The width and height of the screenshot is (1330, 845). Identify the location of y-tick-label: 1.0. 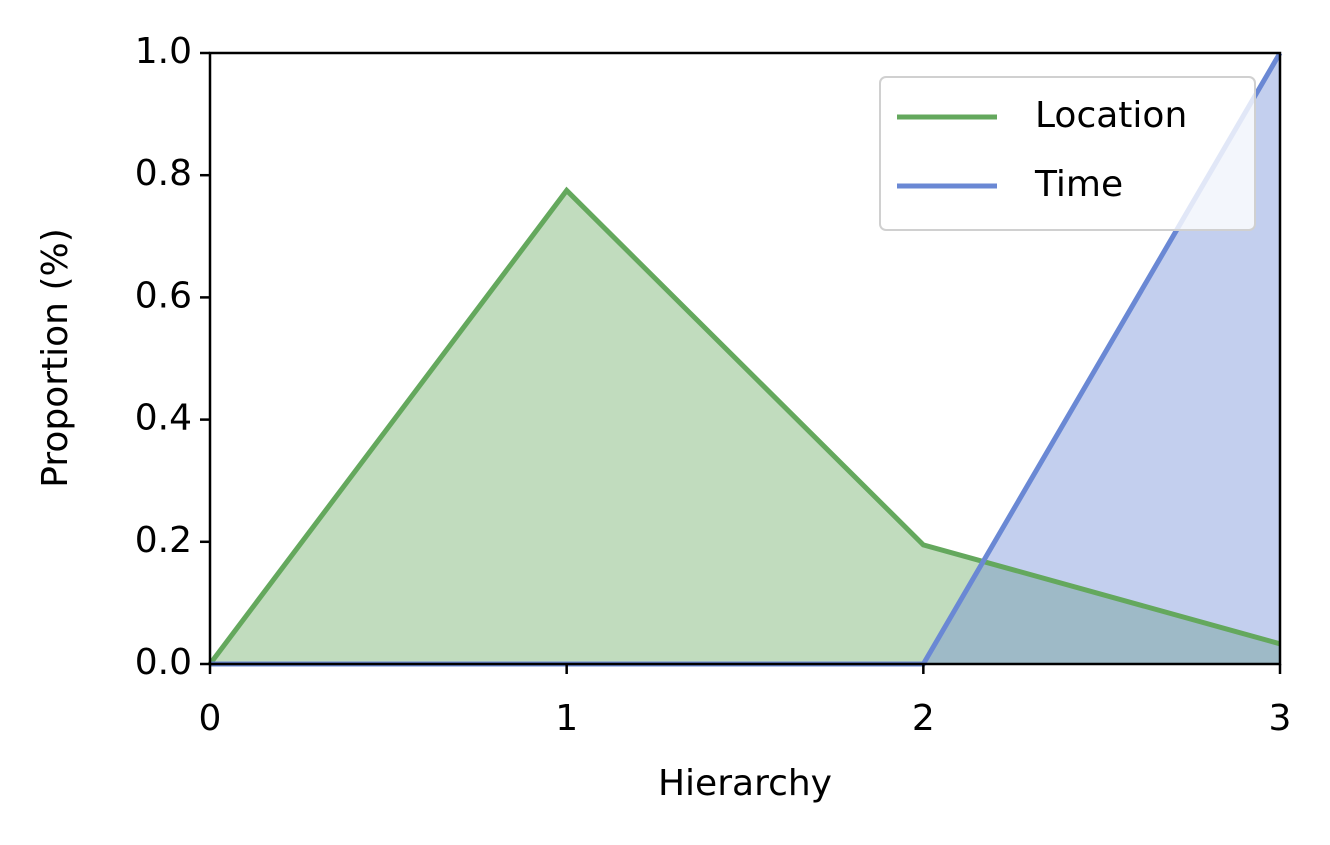
(163, 51).